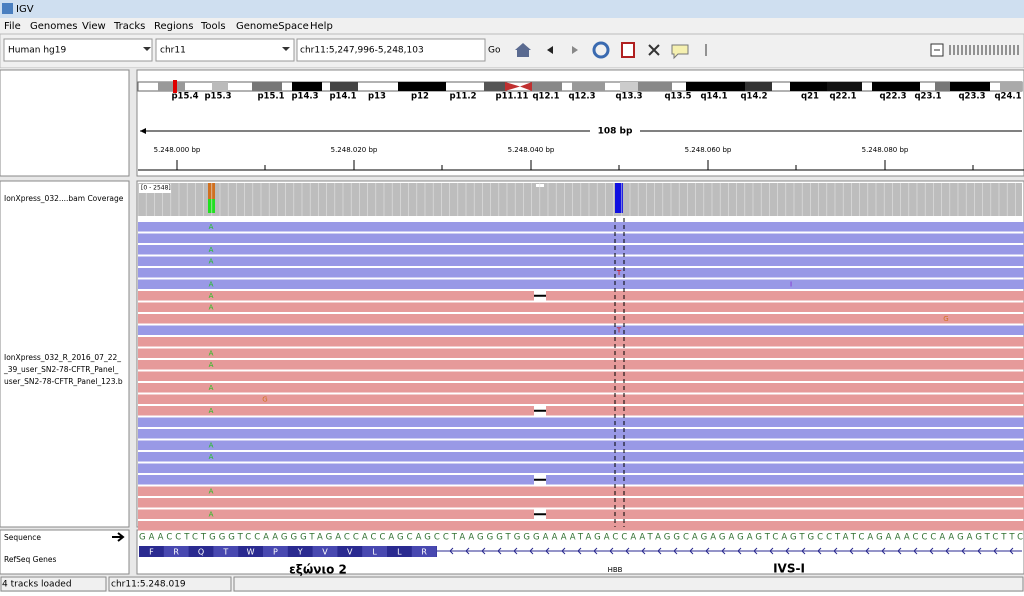 The image size is (1024, 596). Describe the element at coordinates (628, 50) in the screenshot. I see `roi-button` at that location.